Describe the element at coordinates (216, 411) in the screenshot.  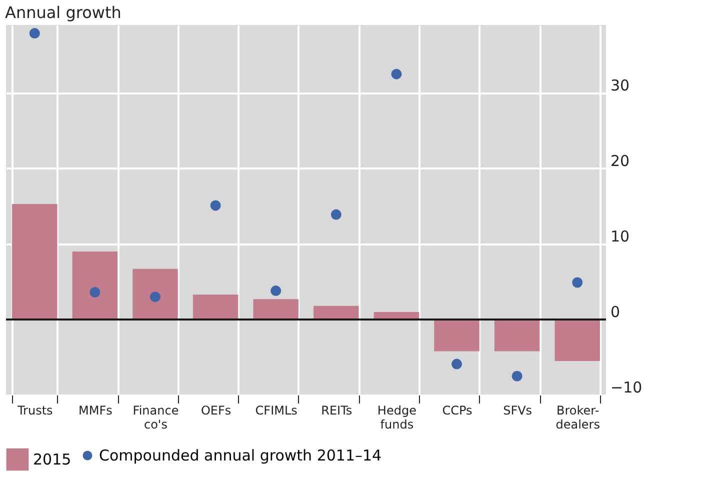
I see `x-tick-label: OEFs` at that location.